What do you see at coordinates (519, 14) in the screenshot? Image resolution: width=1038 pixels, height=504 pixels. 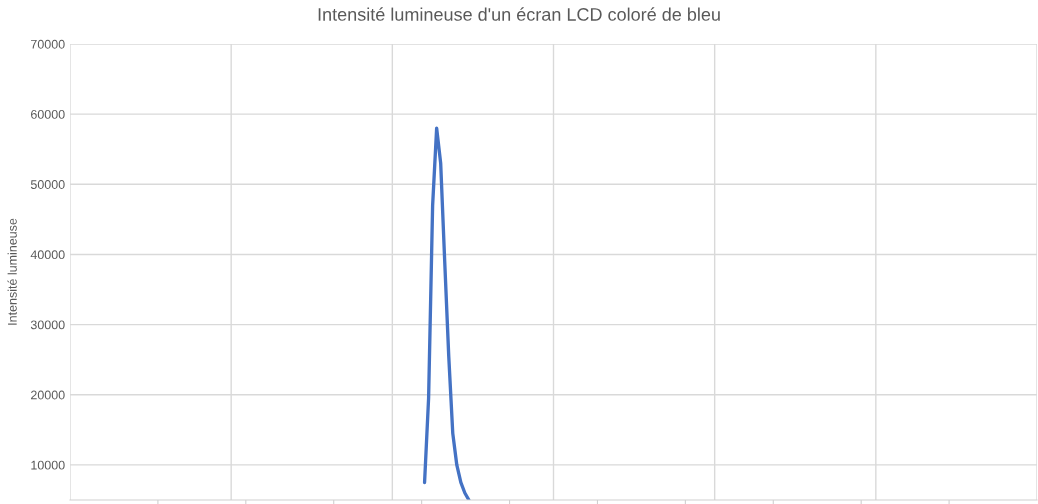 I see `chart-title: Intensité lumineuse d'un écran LCD coloré de bleu` at bounding box center [519, 14].